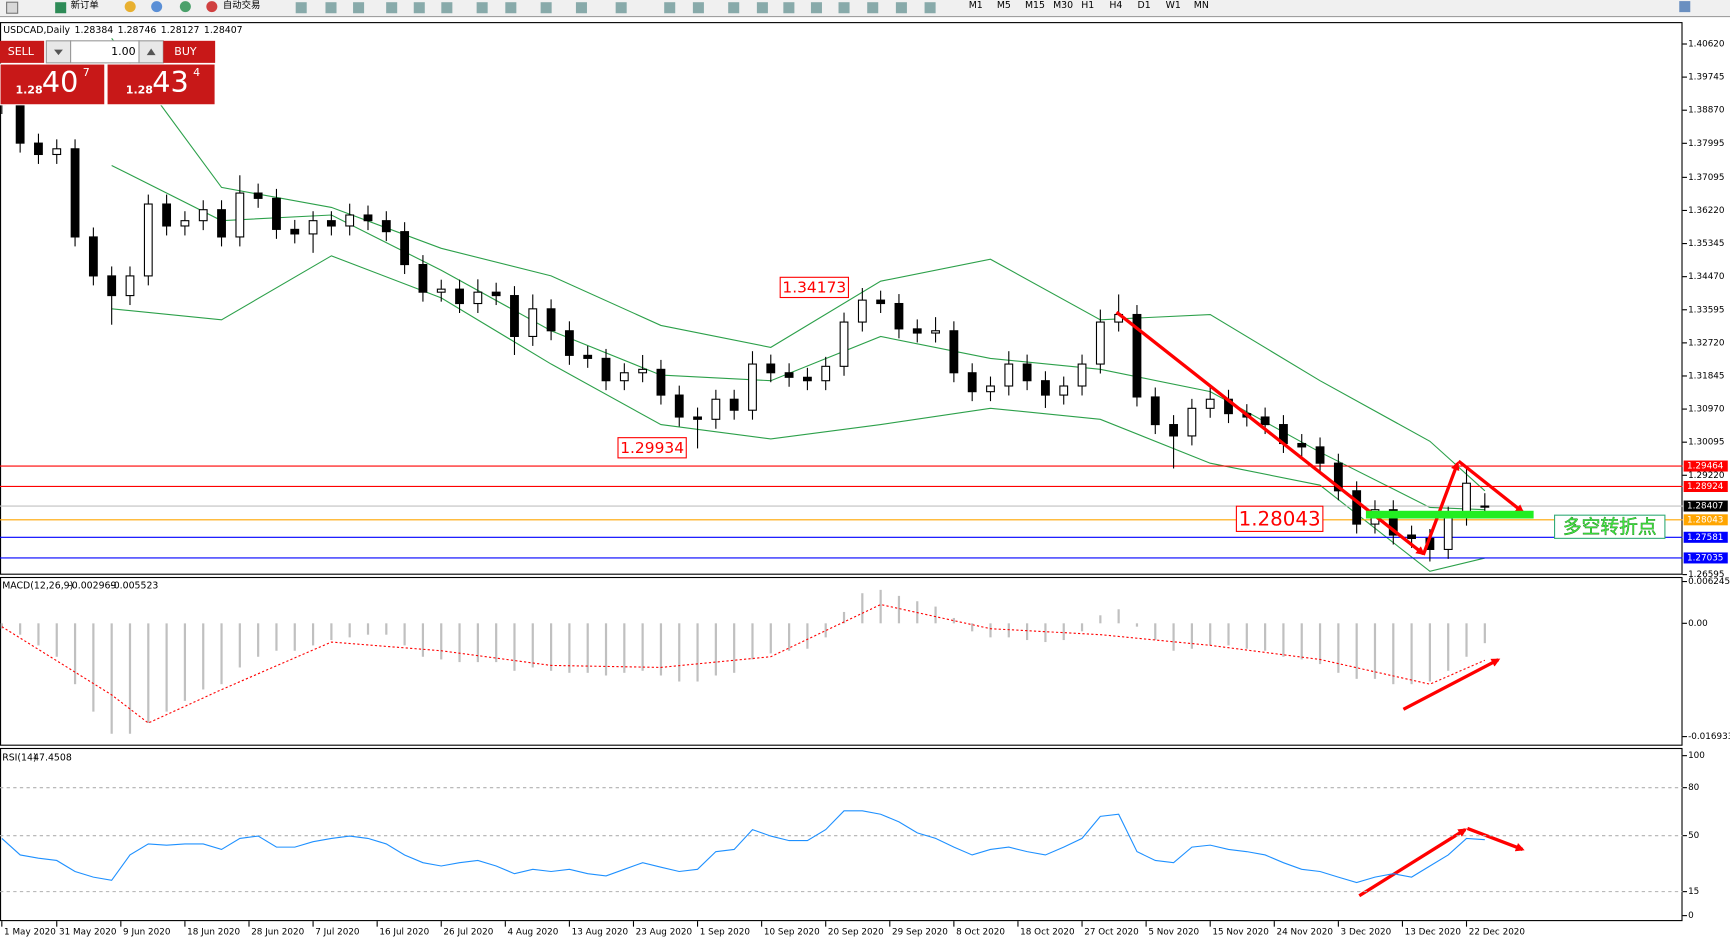  I want to click on y-tick-label: 0.006245, so click(1709, 582).